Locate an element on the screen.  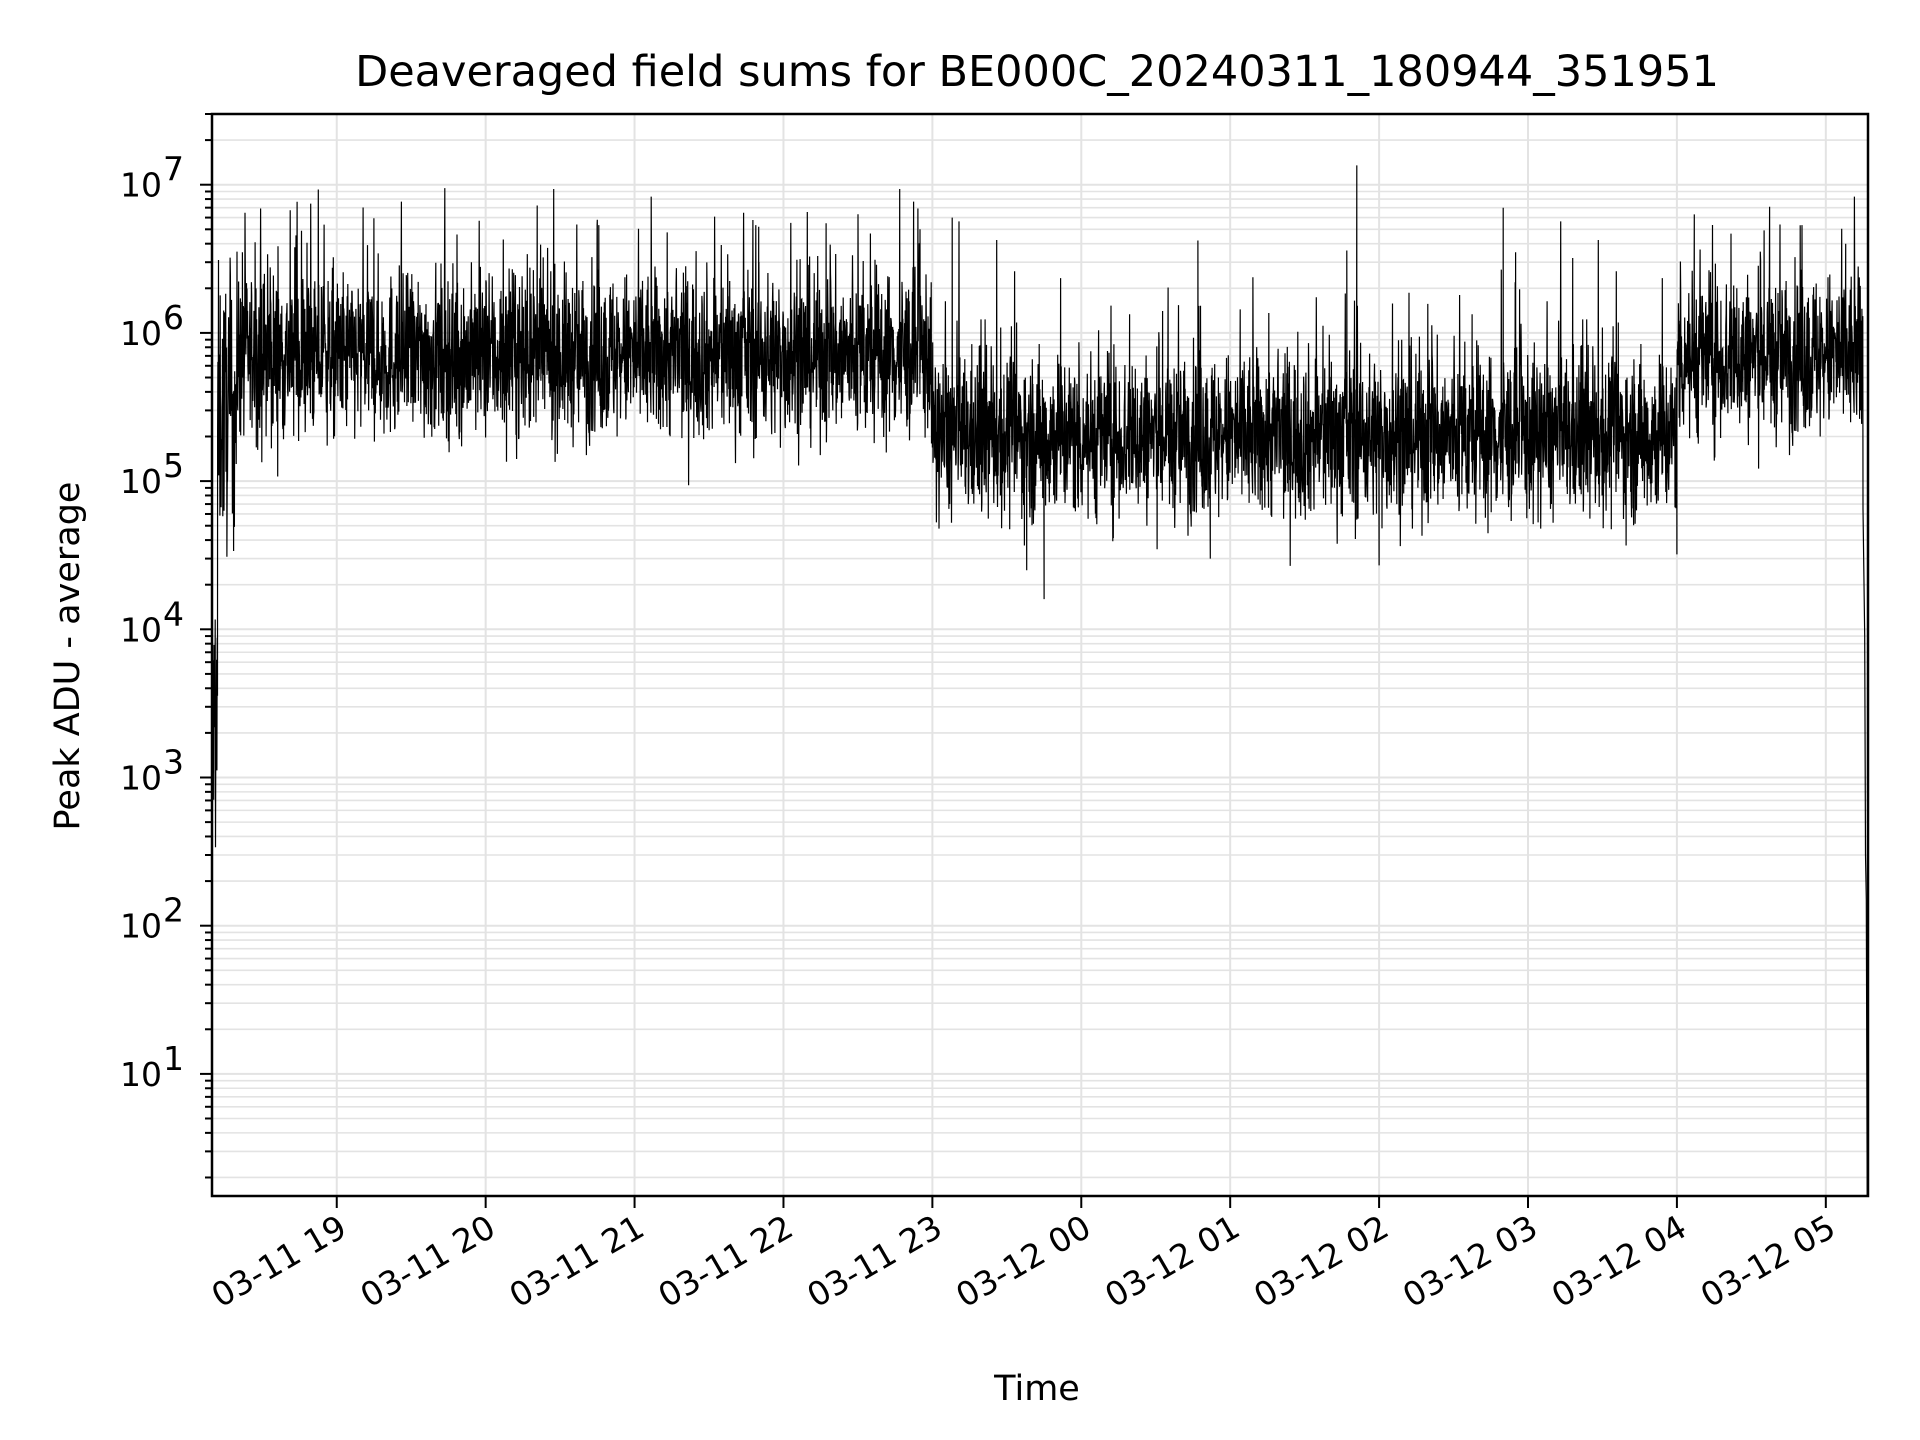
y-tick-exponent: 5 is located at coordinates (173, 465).